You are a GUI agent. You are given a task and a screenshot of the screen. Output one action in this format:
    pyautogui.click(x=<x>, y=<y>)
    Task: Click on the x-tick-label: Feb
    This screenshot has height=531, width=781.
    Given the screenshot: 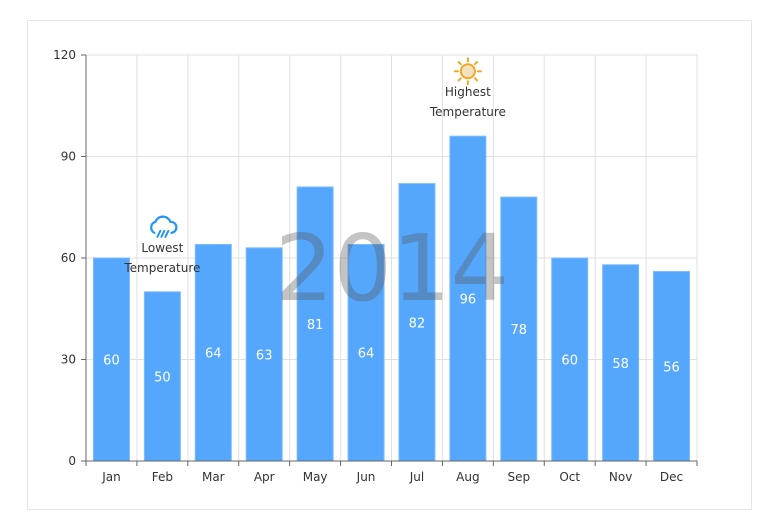 What is the action you would take?
    pyautogui.click(x=162, y=477)
    